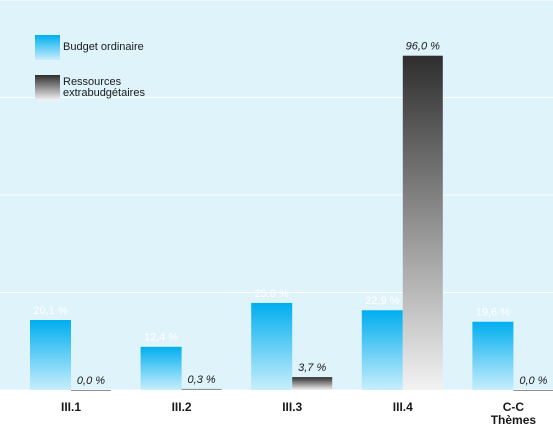 The image size is (553, 429). What do you see at coordinates (312, 368) in the screenshot?
I see `value-label: 3,7 %` at bounding box center [312, 368].